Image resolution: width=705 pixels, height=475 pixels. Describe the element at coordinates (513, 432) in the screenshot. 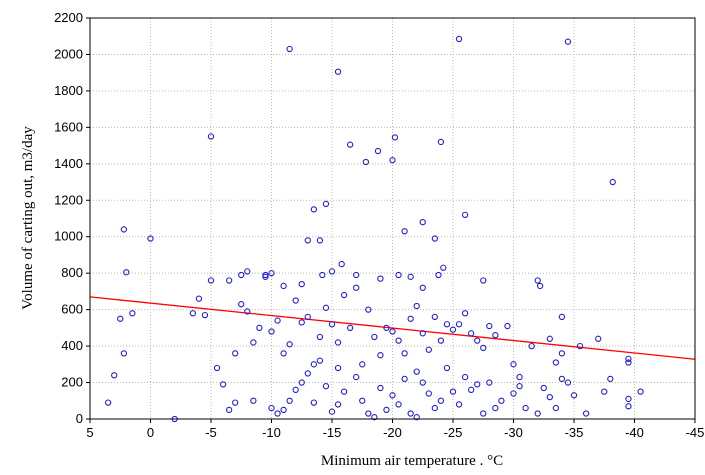

I see `x-tick-label: -30` at that location.